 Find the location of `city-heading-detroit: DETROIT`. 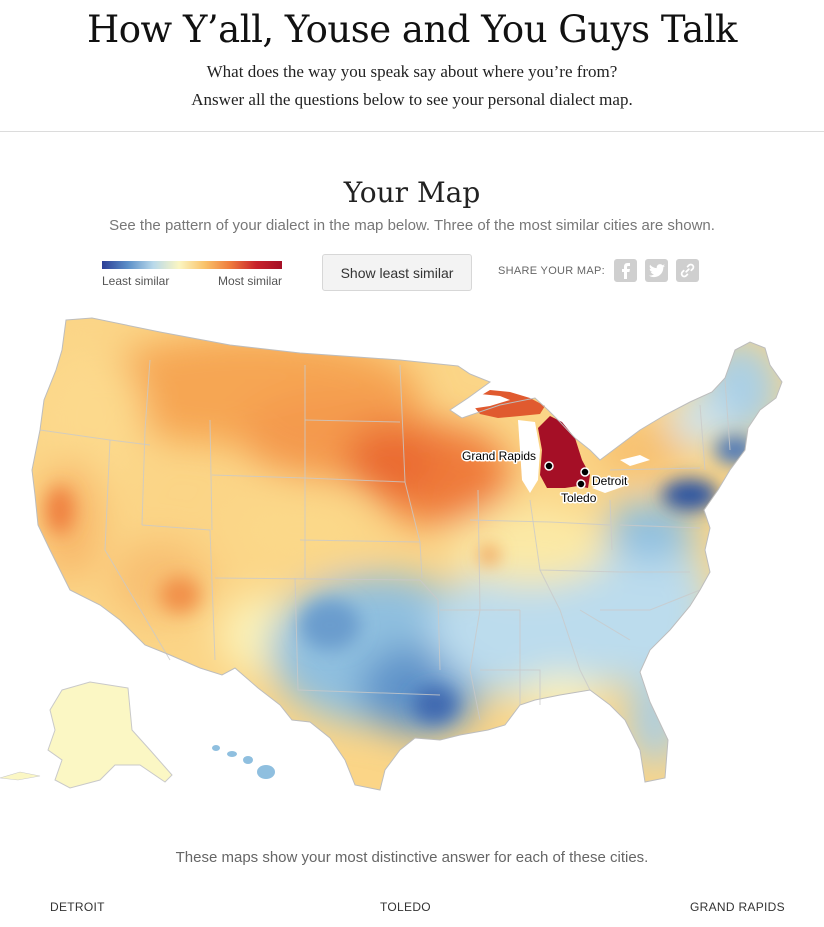

city-heading-detroit: DETROIT is located at coordinates (77, 907).